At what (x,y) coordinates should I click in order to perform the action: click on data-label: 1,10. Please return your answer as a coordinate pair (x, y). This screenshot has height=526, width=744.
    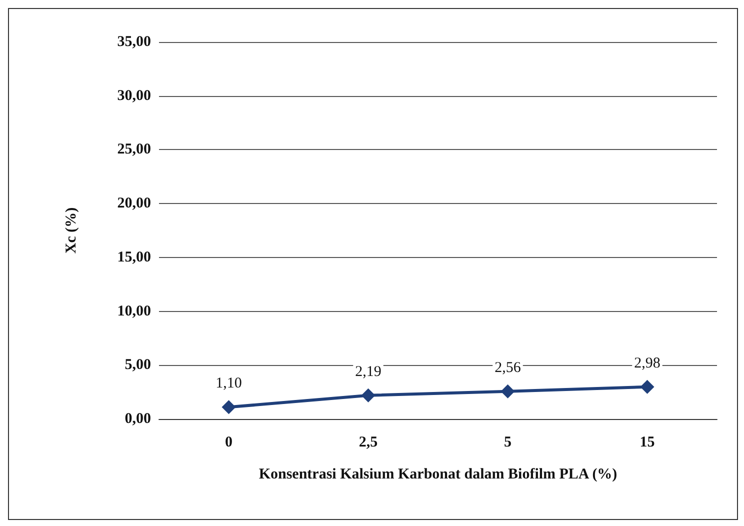
    Looking at the image, I should click on (229, 384).